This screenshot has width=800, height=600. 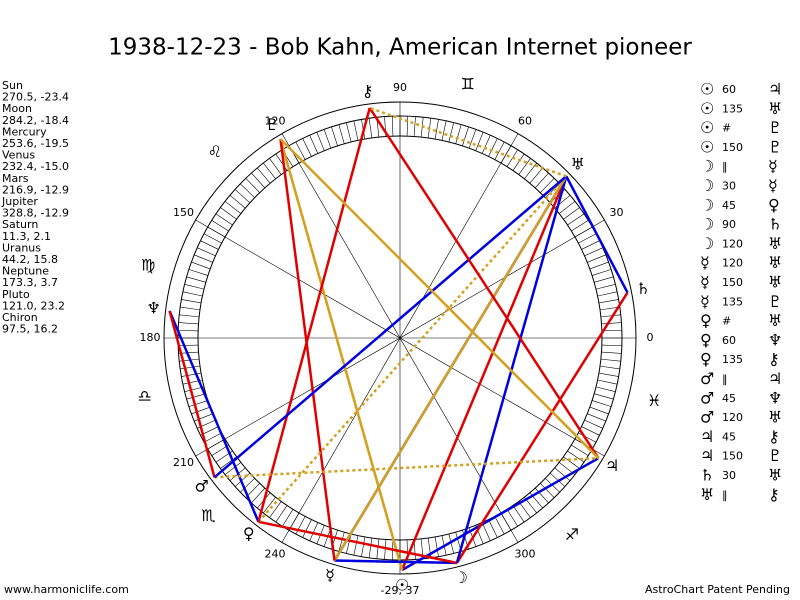 I want to click on footer-right: AstroChart Patent Pending, so click(x=717, y=589).